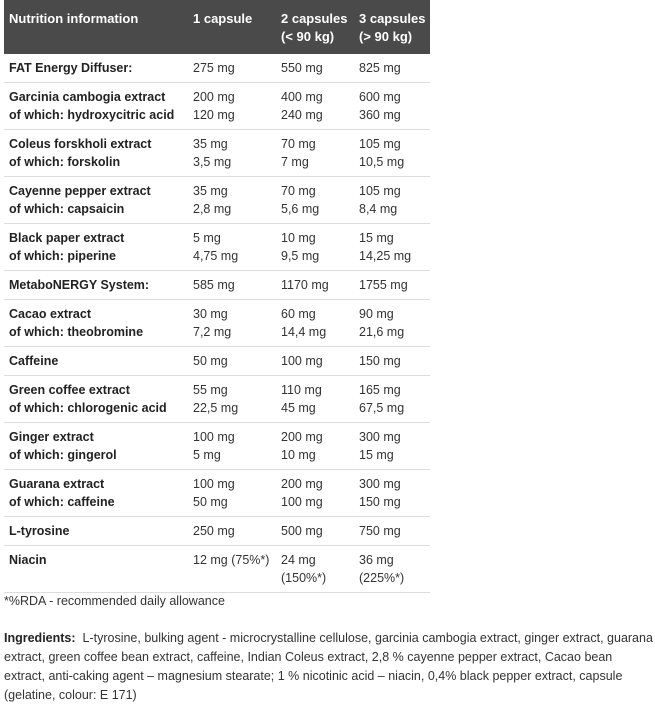  What do you see at coordinates (114, 601) in the screenshot?
I see `rda-footnote: *%RDA - recommended daily allowance` at bounding box center [114, 601].